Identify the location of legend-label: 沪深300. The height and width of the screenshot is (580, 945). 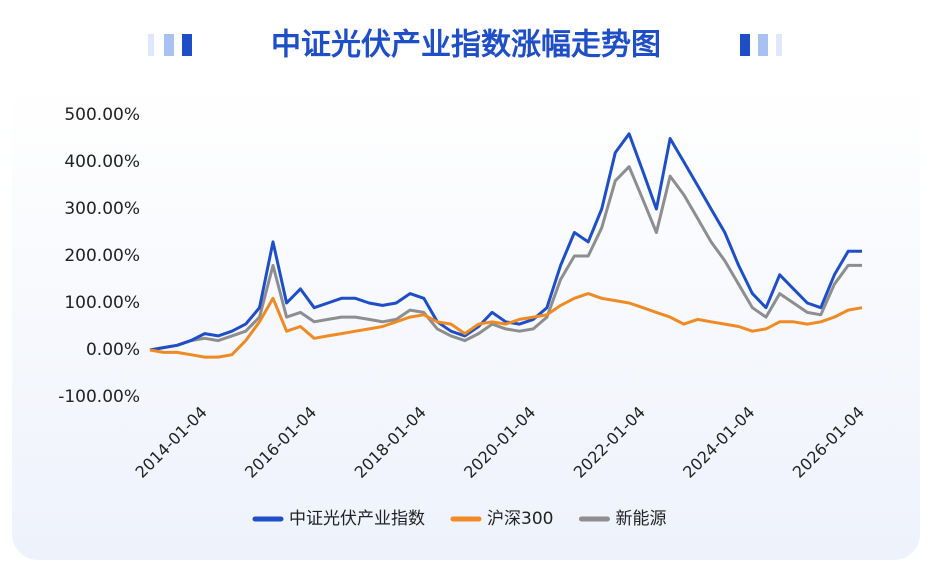
(520, 519).